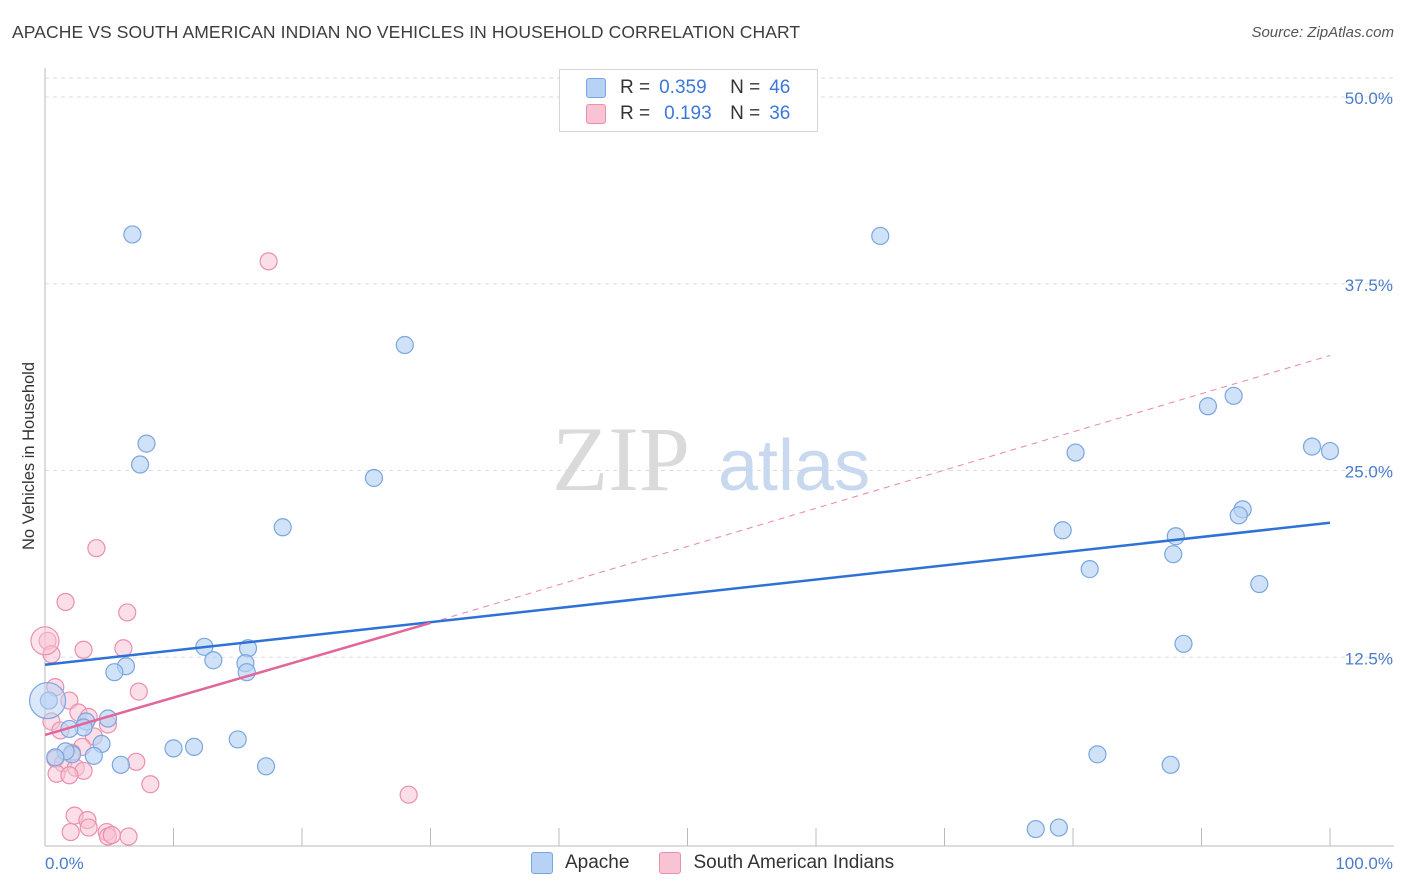 The width and height of the screenshot is (1406, 892). I want to click on y-tick-label: 12.5%, so click(1369, 658).